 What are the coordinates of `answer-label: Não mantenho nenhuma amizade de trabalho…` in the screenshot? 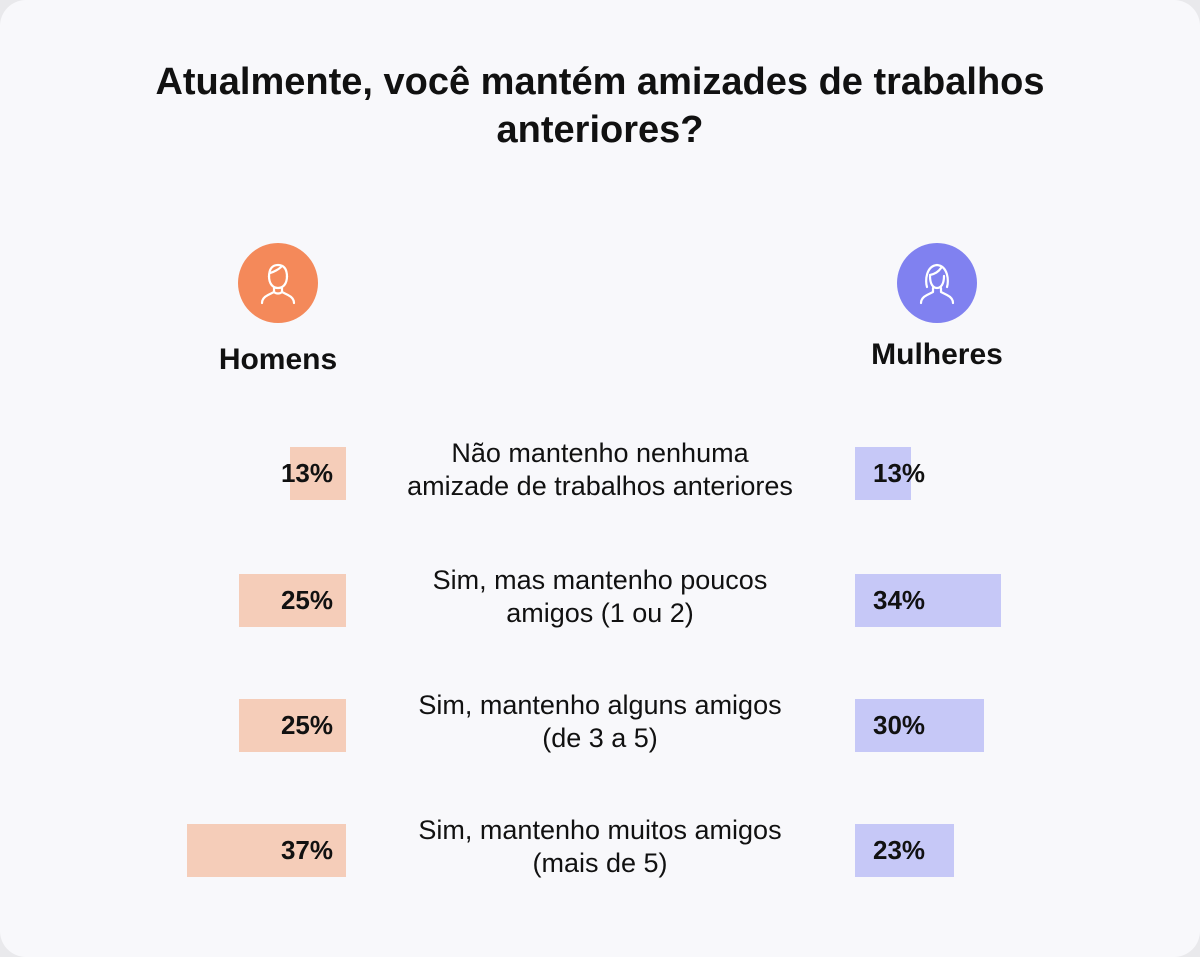 It's located at (600, 469).